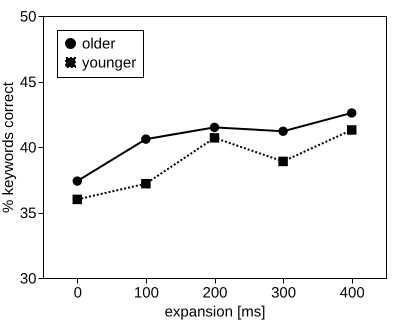 Image resolution: width=397 pixels, height=322 pixels. What do you see at coordinates (215, 293) in the screenshot?
I see `x-tick-label: 200` at bounding box center [215, 293].